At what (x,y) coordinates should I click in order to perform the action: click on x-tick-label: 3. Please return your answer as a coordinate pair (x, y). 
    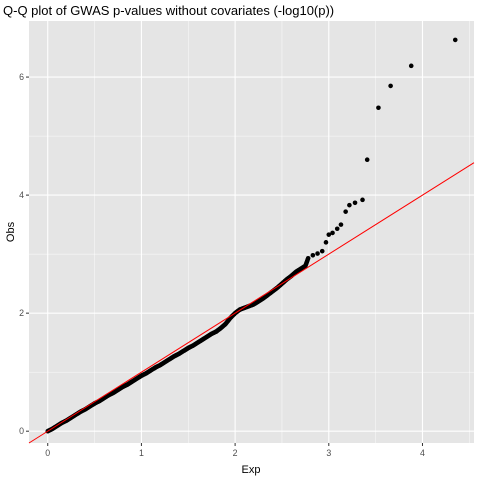
    Looking at the image, I should click on (328, 453).